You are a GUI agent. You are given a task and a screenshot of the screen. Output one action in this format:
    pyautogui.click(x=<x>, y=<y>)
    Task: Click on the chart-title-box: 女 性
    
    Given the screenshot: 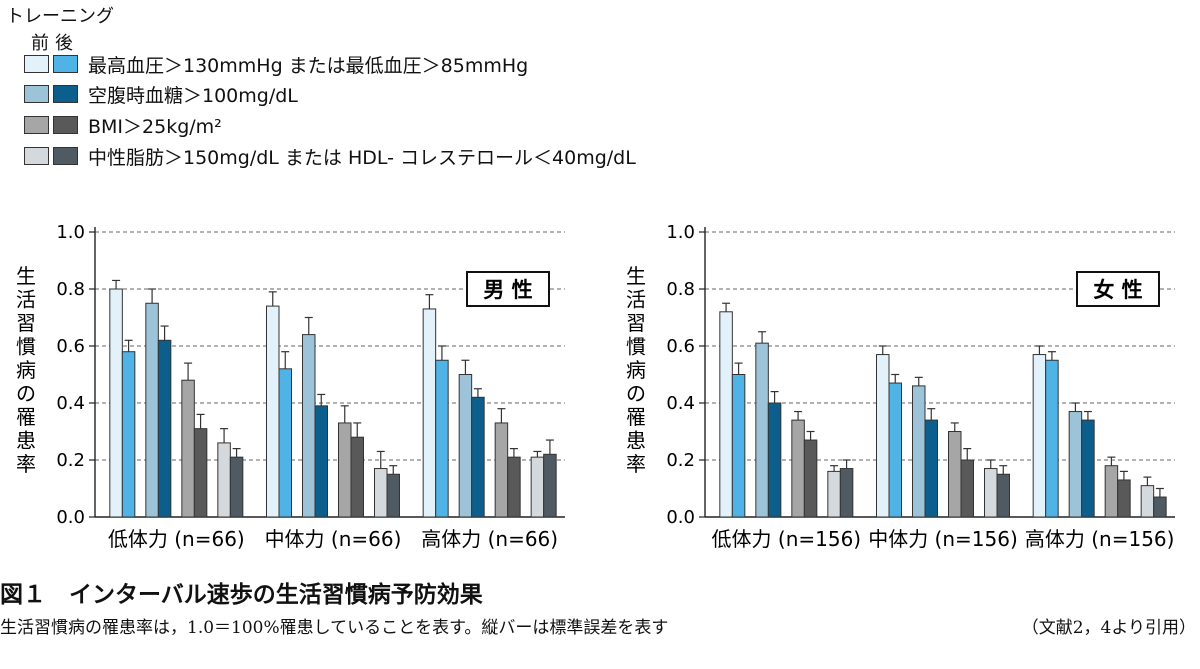 What is the action you would take?
    pyautogui.click(x=1118, y=289)
    